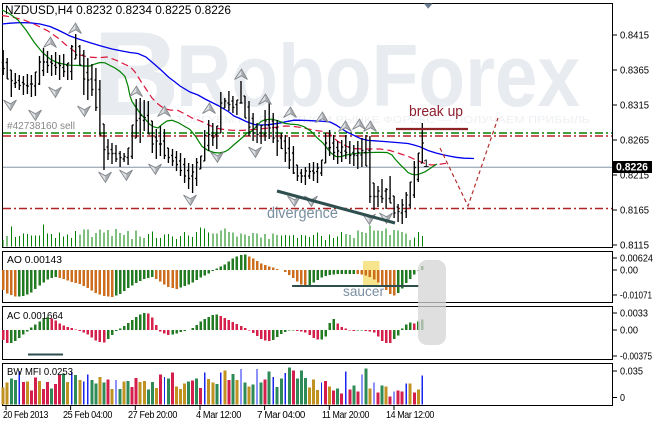  I want to click on svg-text: -0.00375, so click(636, 357).